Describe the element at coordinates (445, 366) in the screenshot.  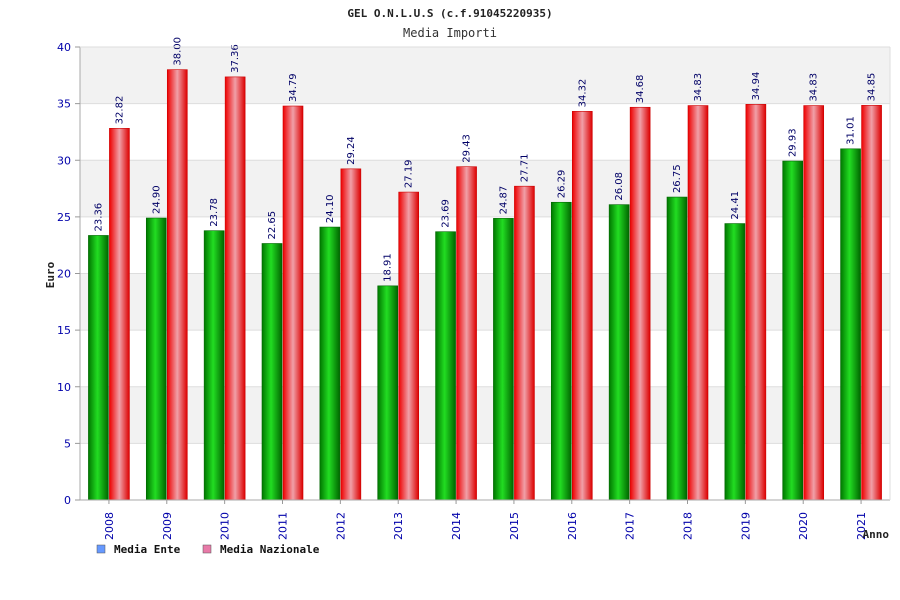
I see `bar-media-ente-2014` at that location.